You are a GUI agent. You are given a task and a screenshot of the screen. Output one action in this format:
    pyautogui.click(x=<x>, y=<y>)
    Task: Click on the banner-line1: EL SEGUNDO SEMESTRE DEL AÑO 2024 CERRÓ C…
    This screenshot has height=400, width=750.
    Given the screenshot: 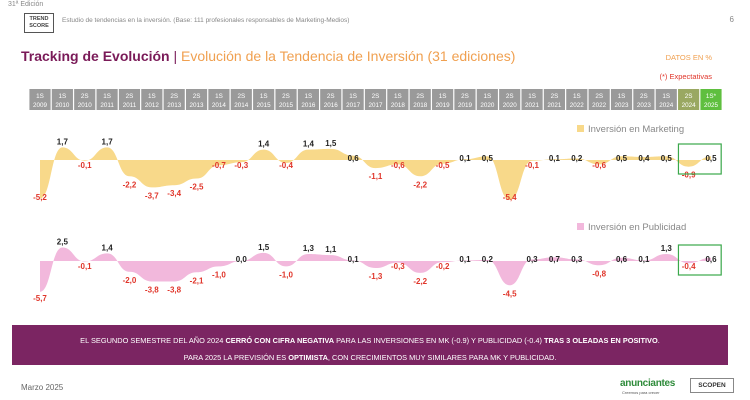 What is the action you would take?
    pyautogui.click(x=370, y=340)
    